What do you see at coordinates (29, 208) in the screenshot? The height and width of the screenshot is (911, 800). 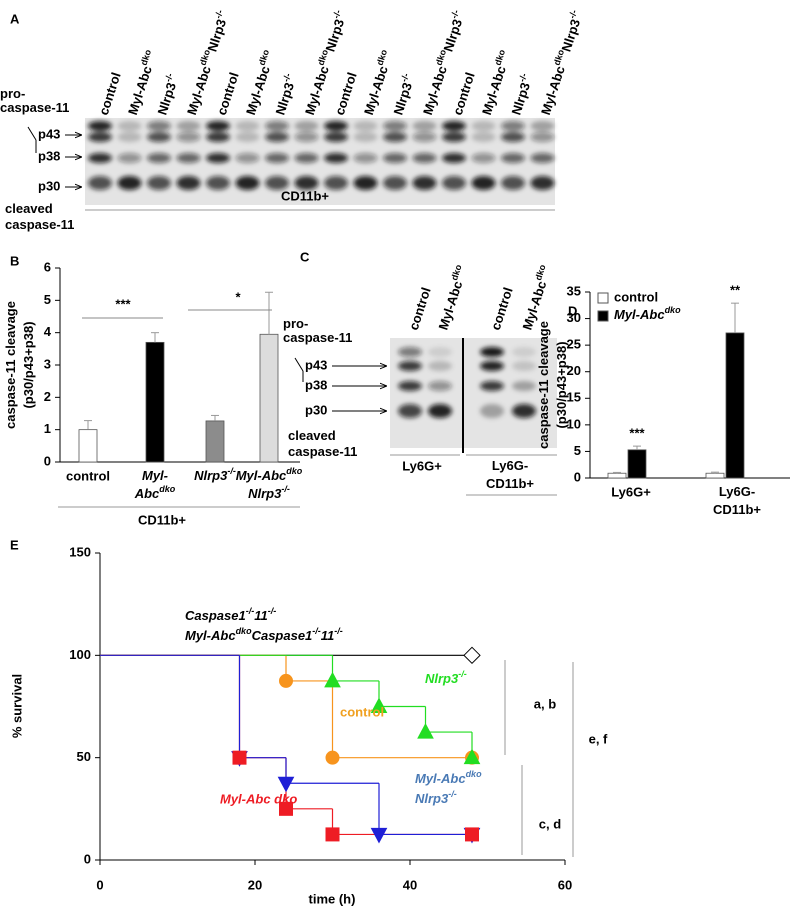 I see `band-label: cleaved` at bounding box center [29, 208].